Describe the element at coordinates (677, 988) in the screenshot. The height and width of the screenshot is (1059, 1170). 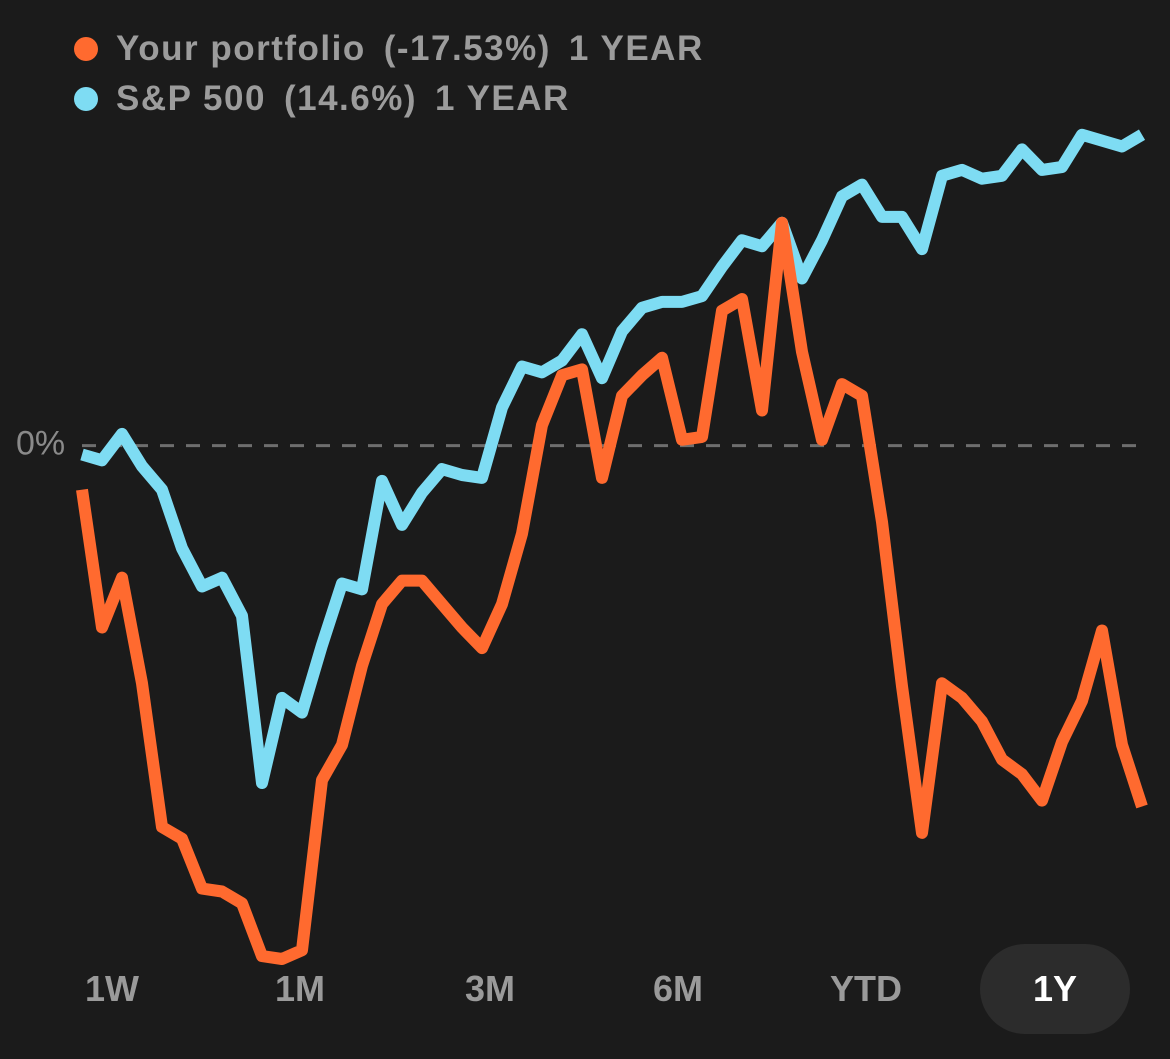
I see `timeframe-6m-button: 6M` at that location.